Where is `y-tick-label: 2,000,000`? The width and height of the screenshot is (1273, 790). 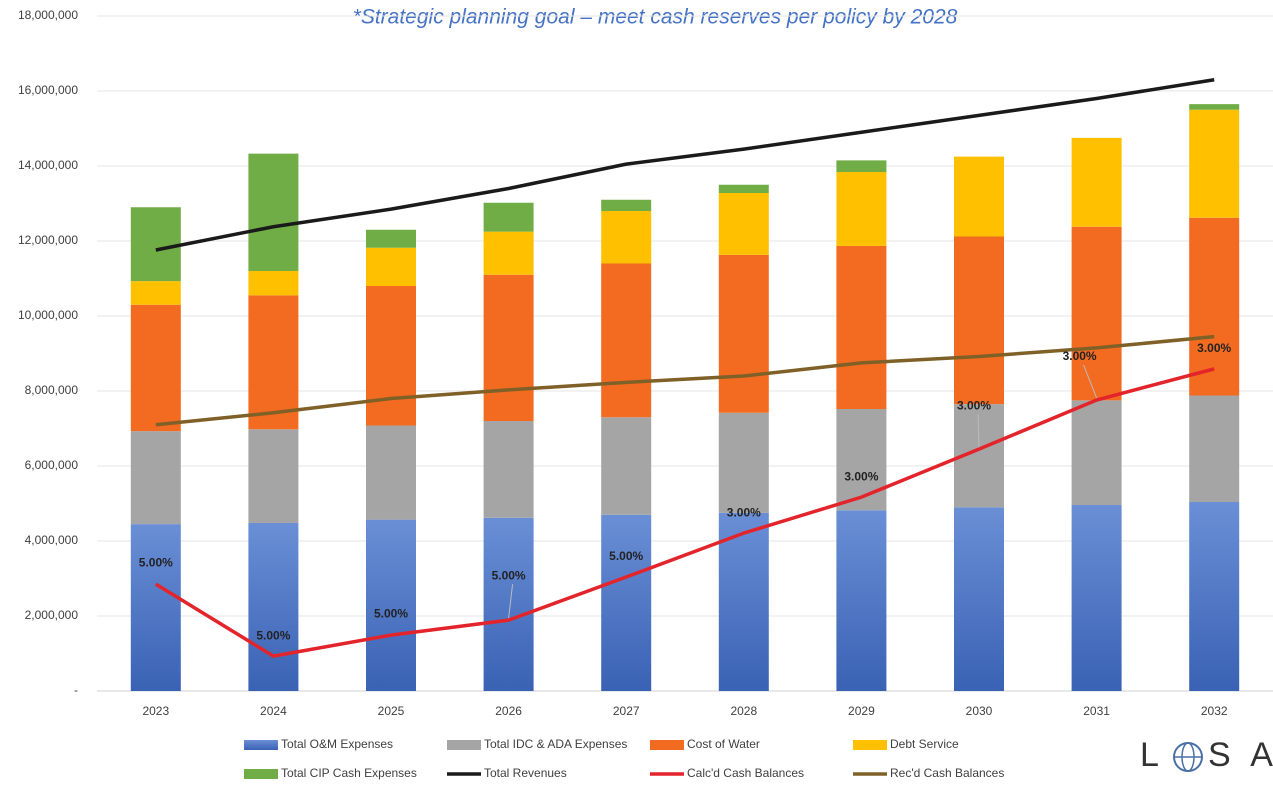 y-tick-label: 2,000,000 is located at coordinates (52, 615).